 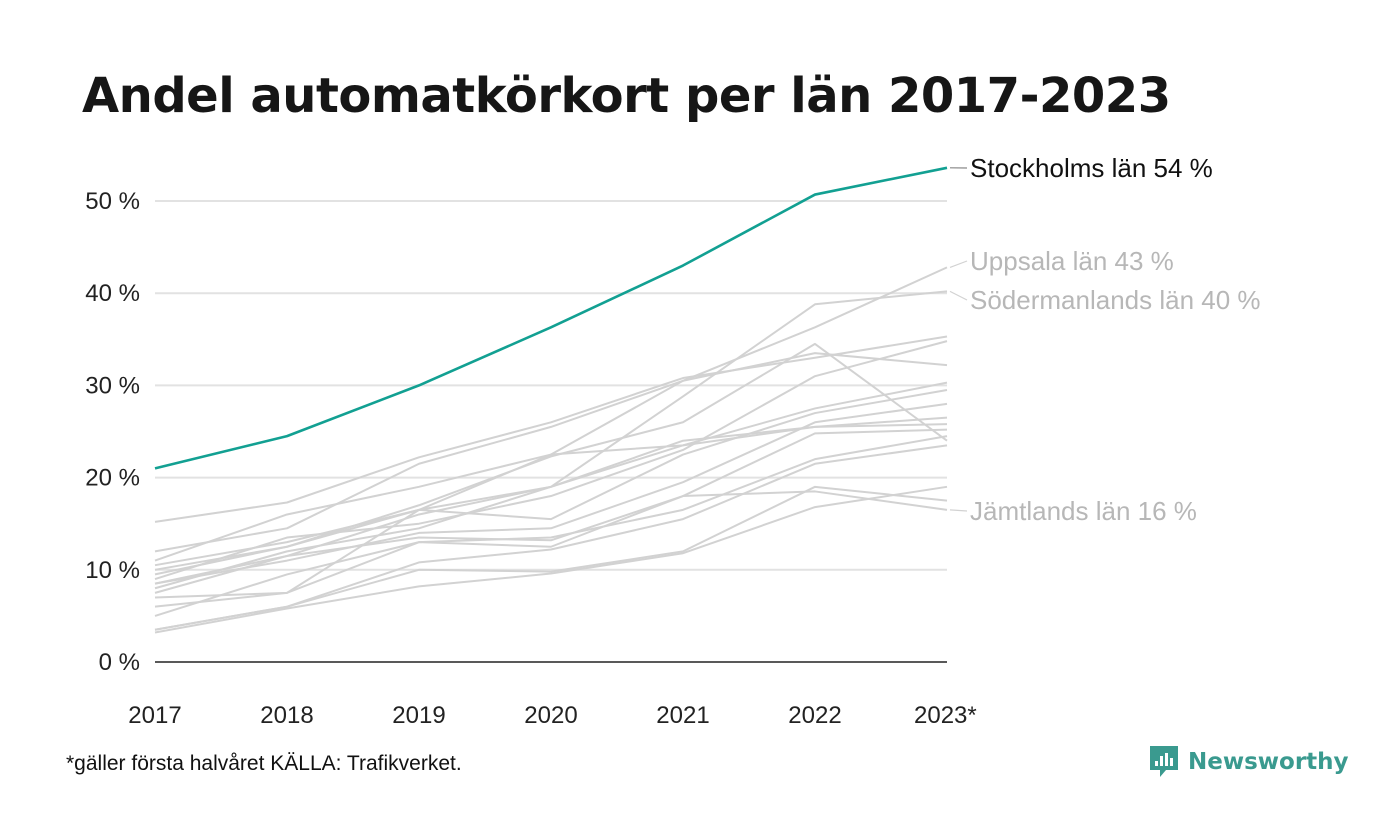 I want to click on series-line-län-10, so click(x=551, y=493).